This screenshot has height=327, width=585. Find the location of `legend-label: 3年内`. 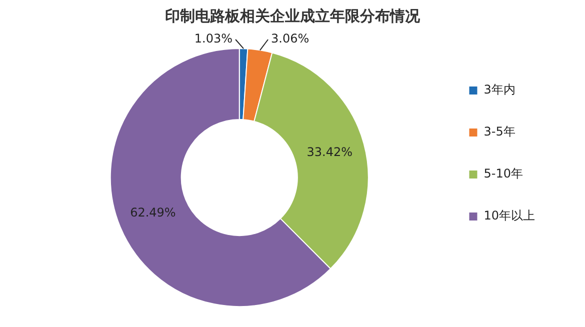

legend-label: 3年内 is located at coordinates (500, 89).